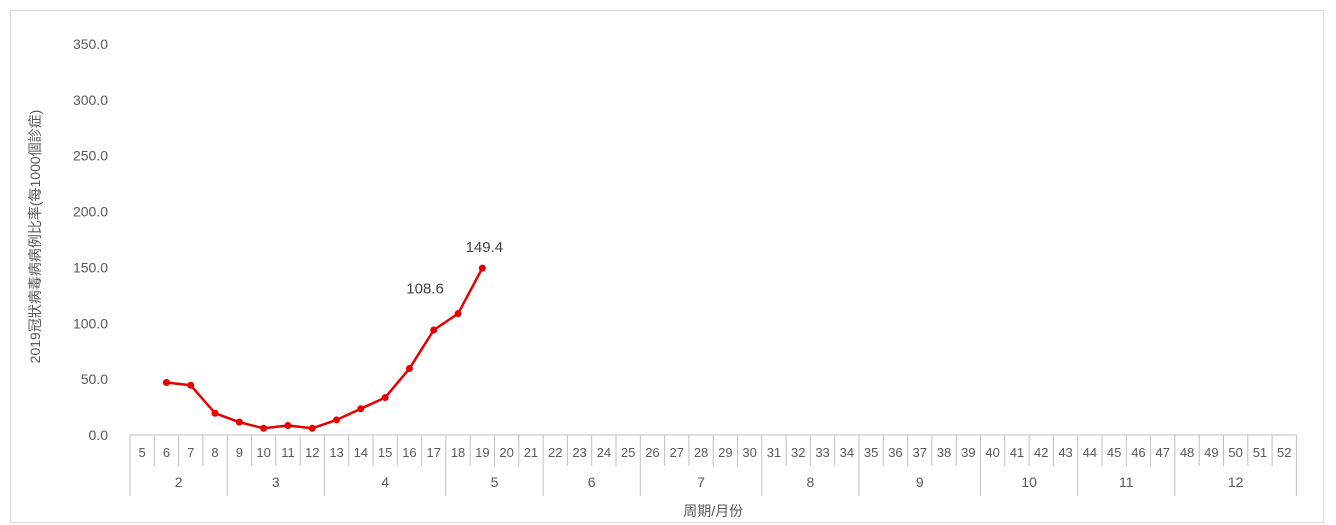  What do you see at coordinates (94, 379) in the screenshot?
I see `y-tick-label: 50.0` at bounding box center [94, 379].